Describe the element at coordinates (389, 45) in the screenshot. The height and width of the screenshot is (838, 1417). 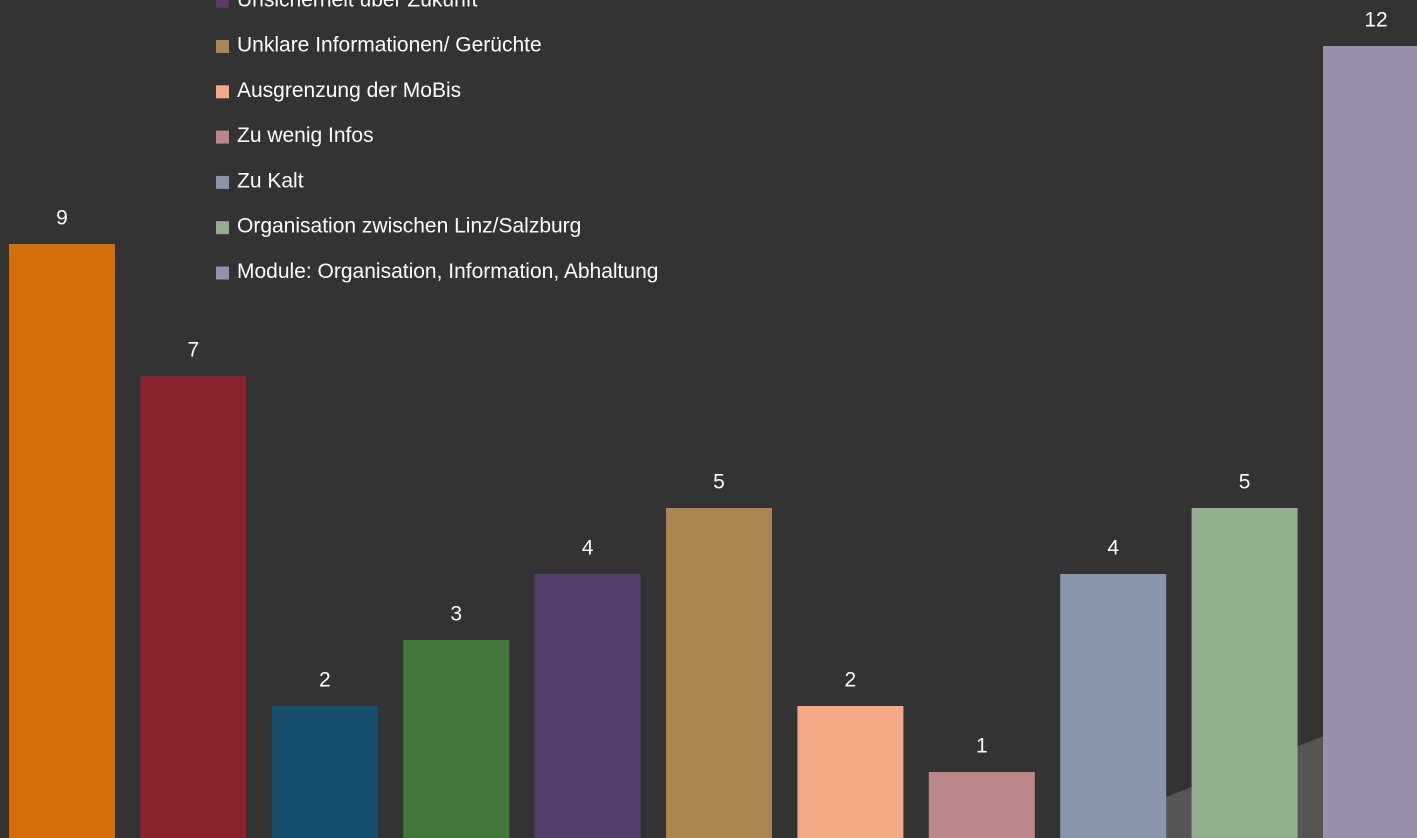
I see `legend-label: Unklare Informationen/ Gerüchte` at that location.